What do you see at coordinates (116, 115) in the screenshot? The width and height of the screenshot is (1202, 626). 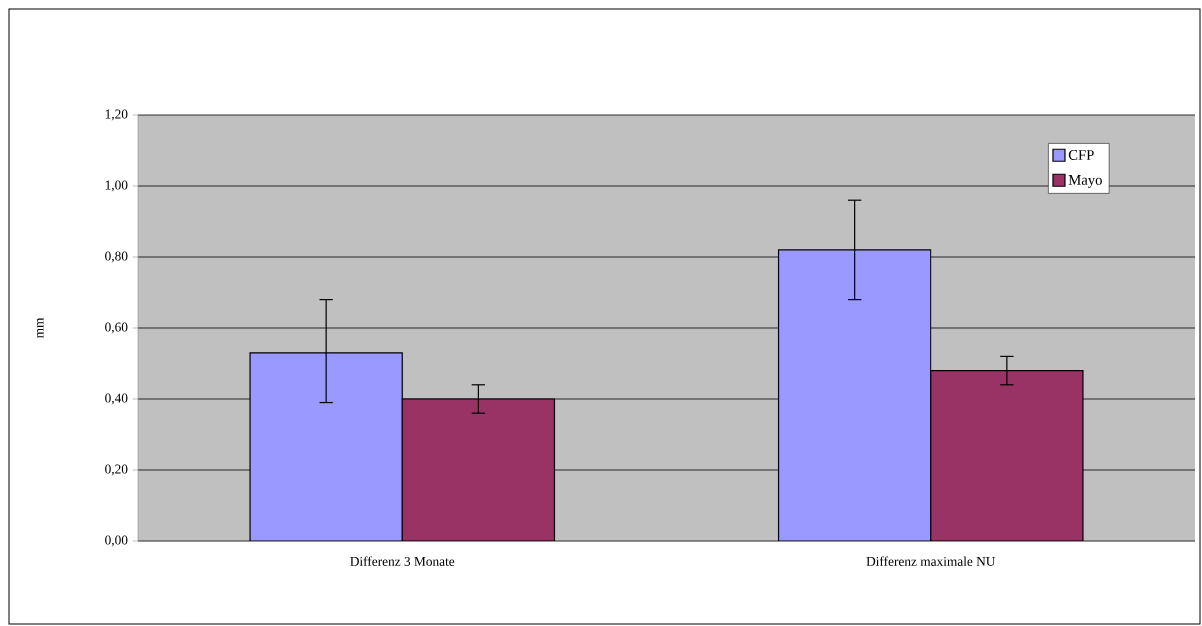 I see `y-tick-label: 1,20` at bounding box center [116, 115].